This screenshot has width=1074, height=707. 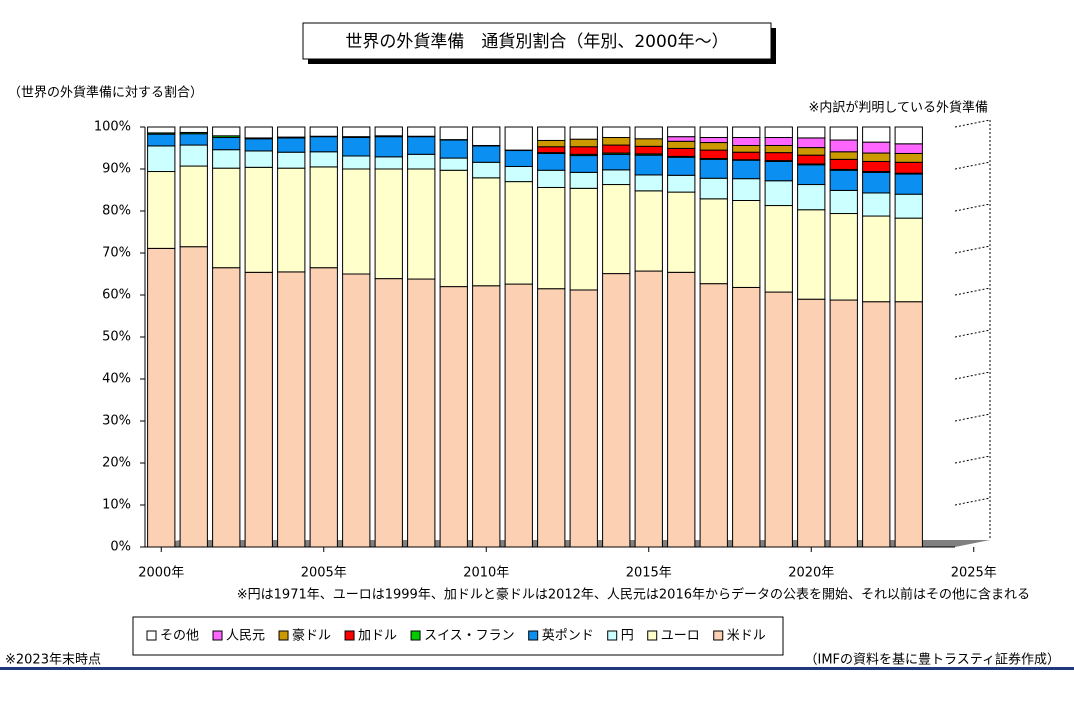 I want to click on x-tick-label: 2010年, so click(x=486, y=573).